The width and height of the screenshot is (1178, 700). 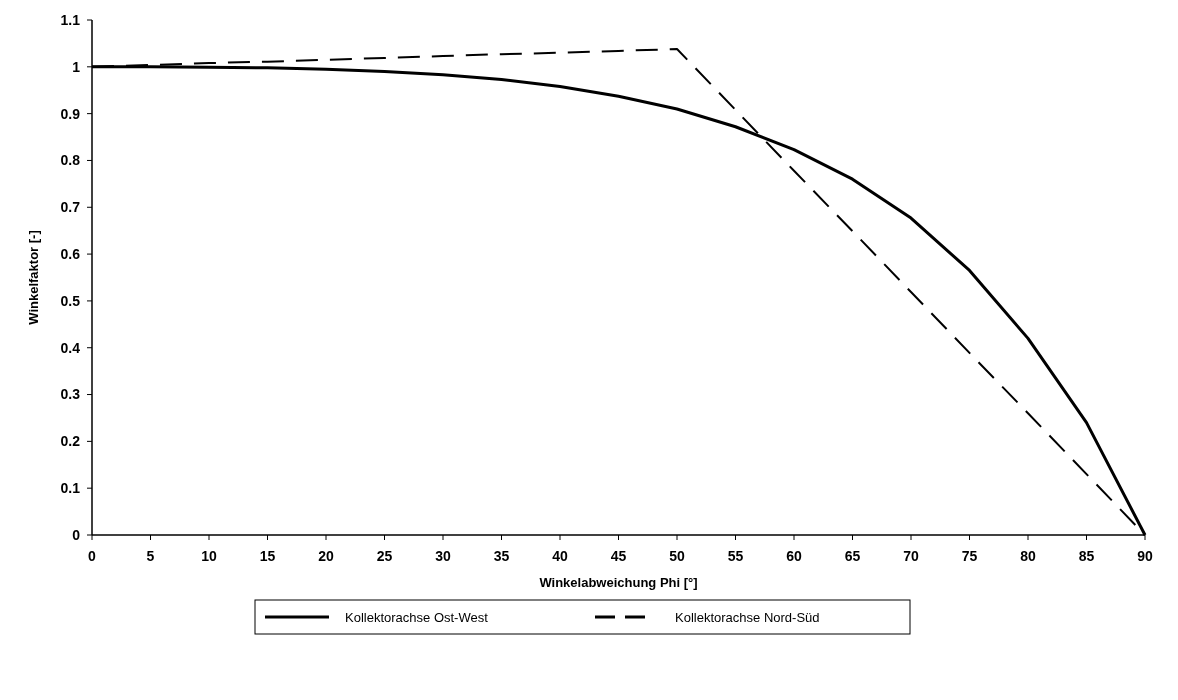 I want to click on x-tick-label: 65, so click(x=852, y=556).